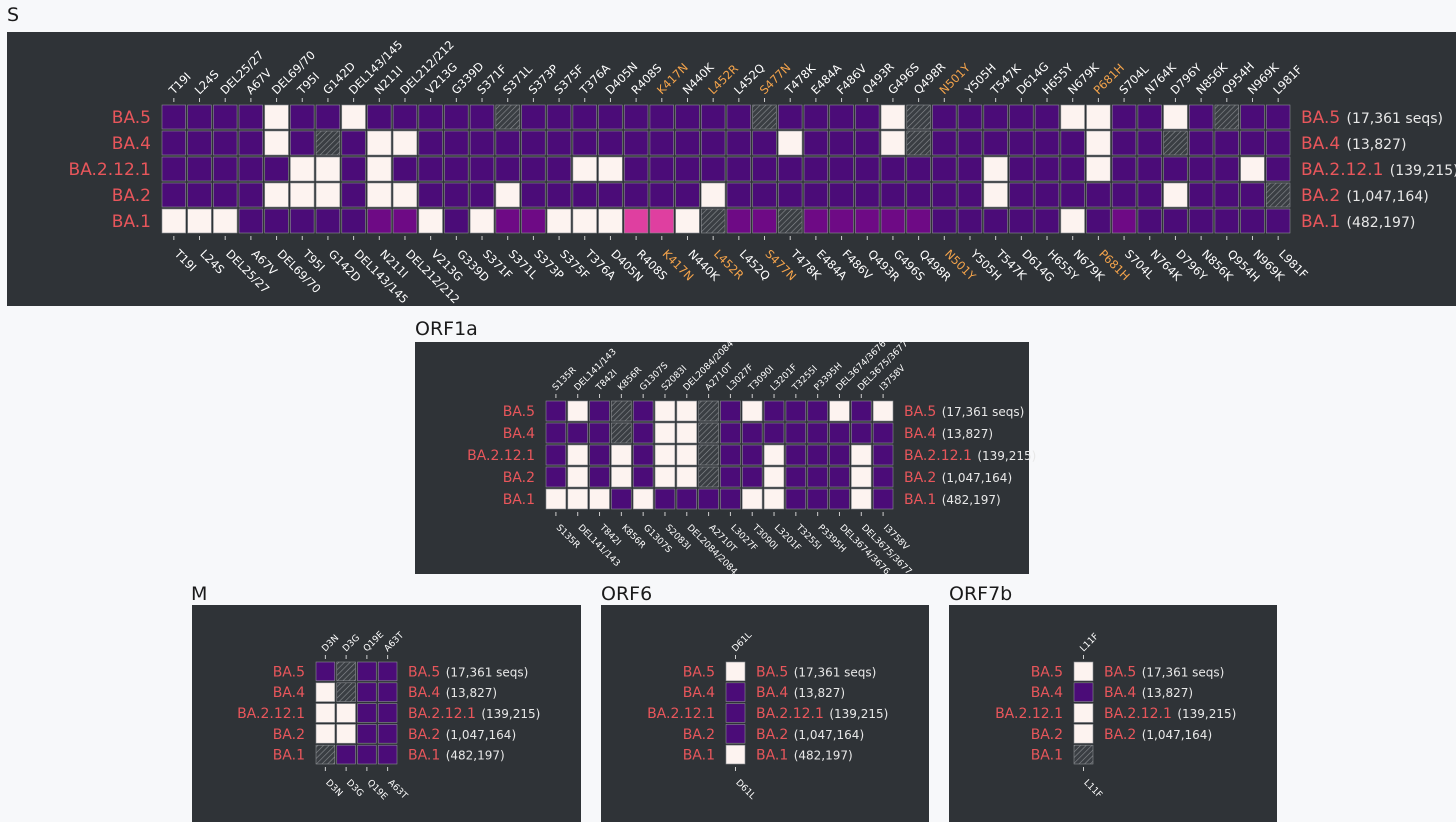 The image size is (1456, 822). What do you see at coordinates (330, 643) in the screenshot?
I see `mutation-label-top: D3N` at bounding box center [330, 643].